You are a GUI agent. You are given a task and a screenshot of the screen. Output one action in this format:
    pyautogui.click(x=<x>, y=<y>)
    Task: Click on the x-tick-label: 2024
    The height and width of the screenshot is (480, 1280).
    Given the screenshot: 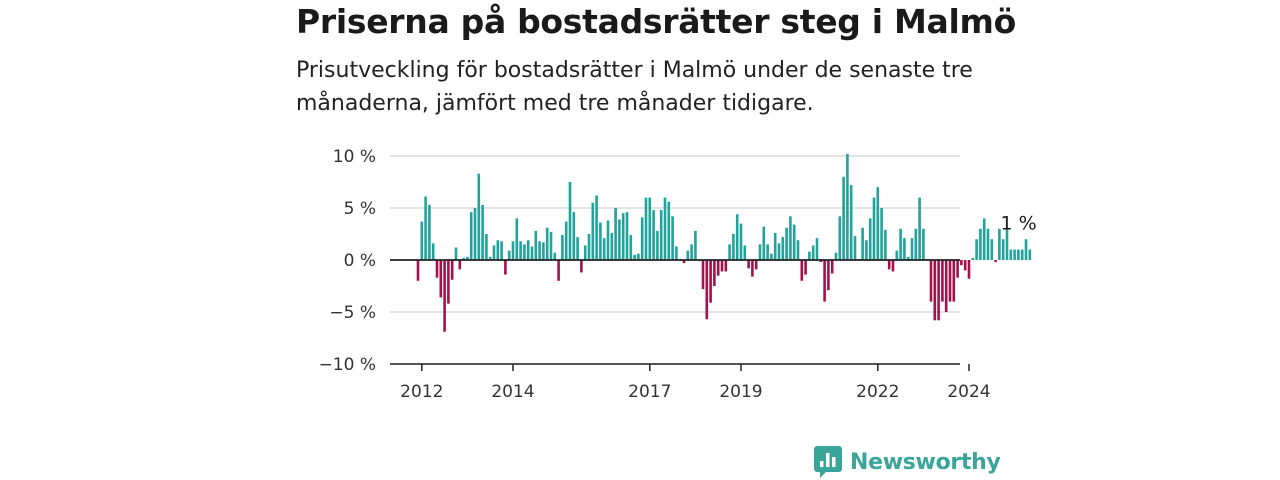 What is the action you would take?
    pyautogui.click(x=968, y=392)
    